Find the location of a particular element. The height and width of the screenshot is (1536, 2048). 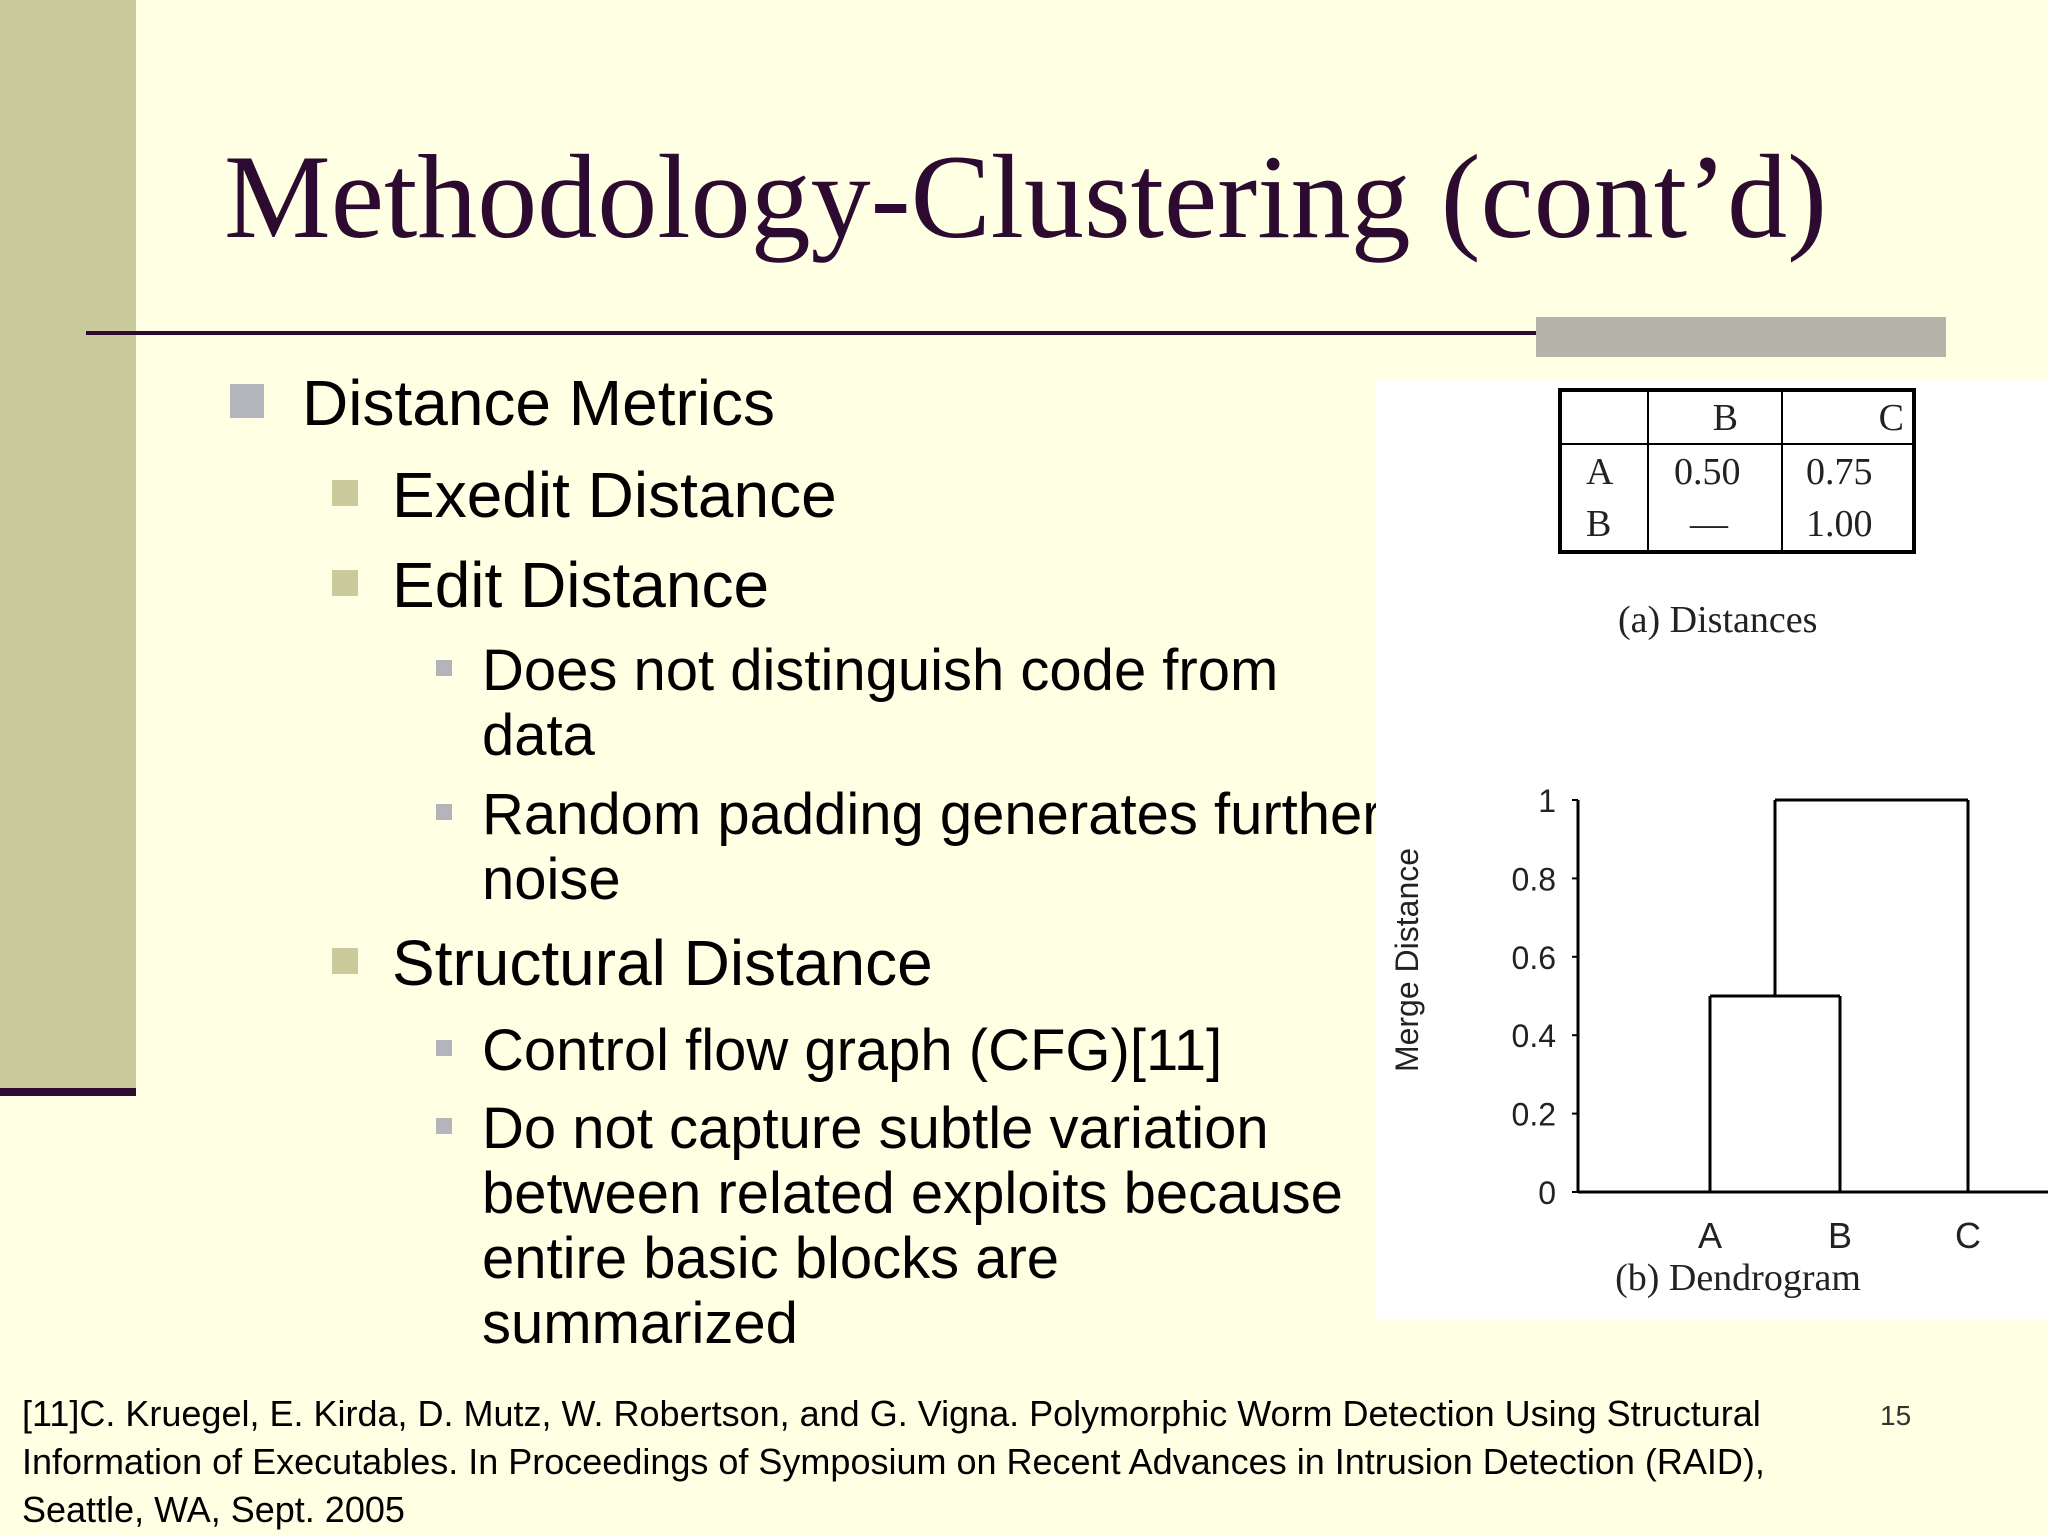

distance-table-border is located at coordinates (1737, 471).